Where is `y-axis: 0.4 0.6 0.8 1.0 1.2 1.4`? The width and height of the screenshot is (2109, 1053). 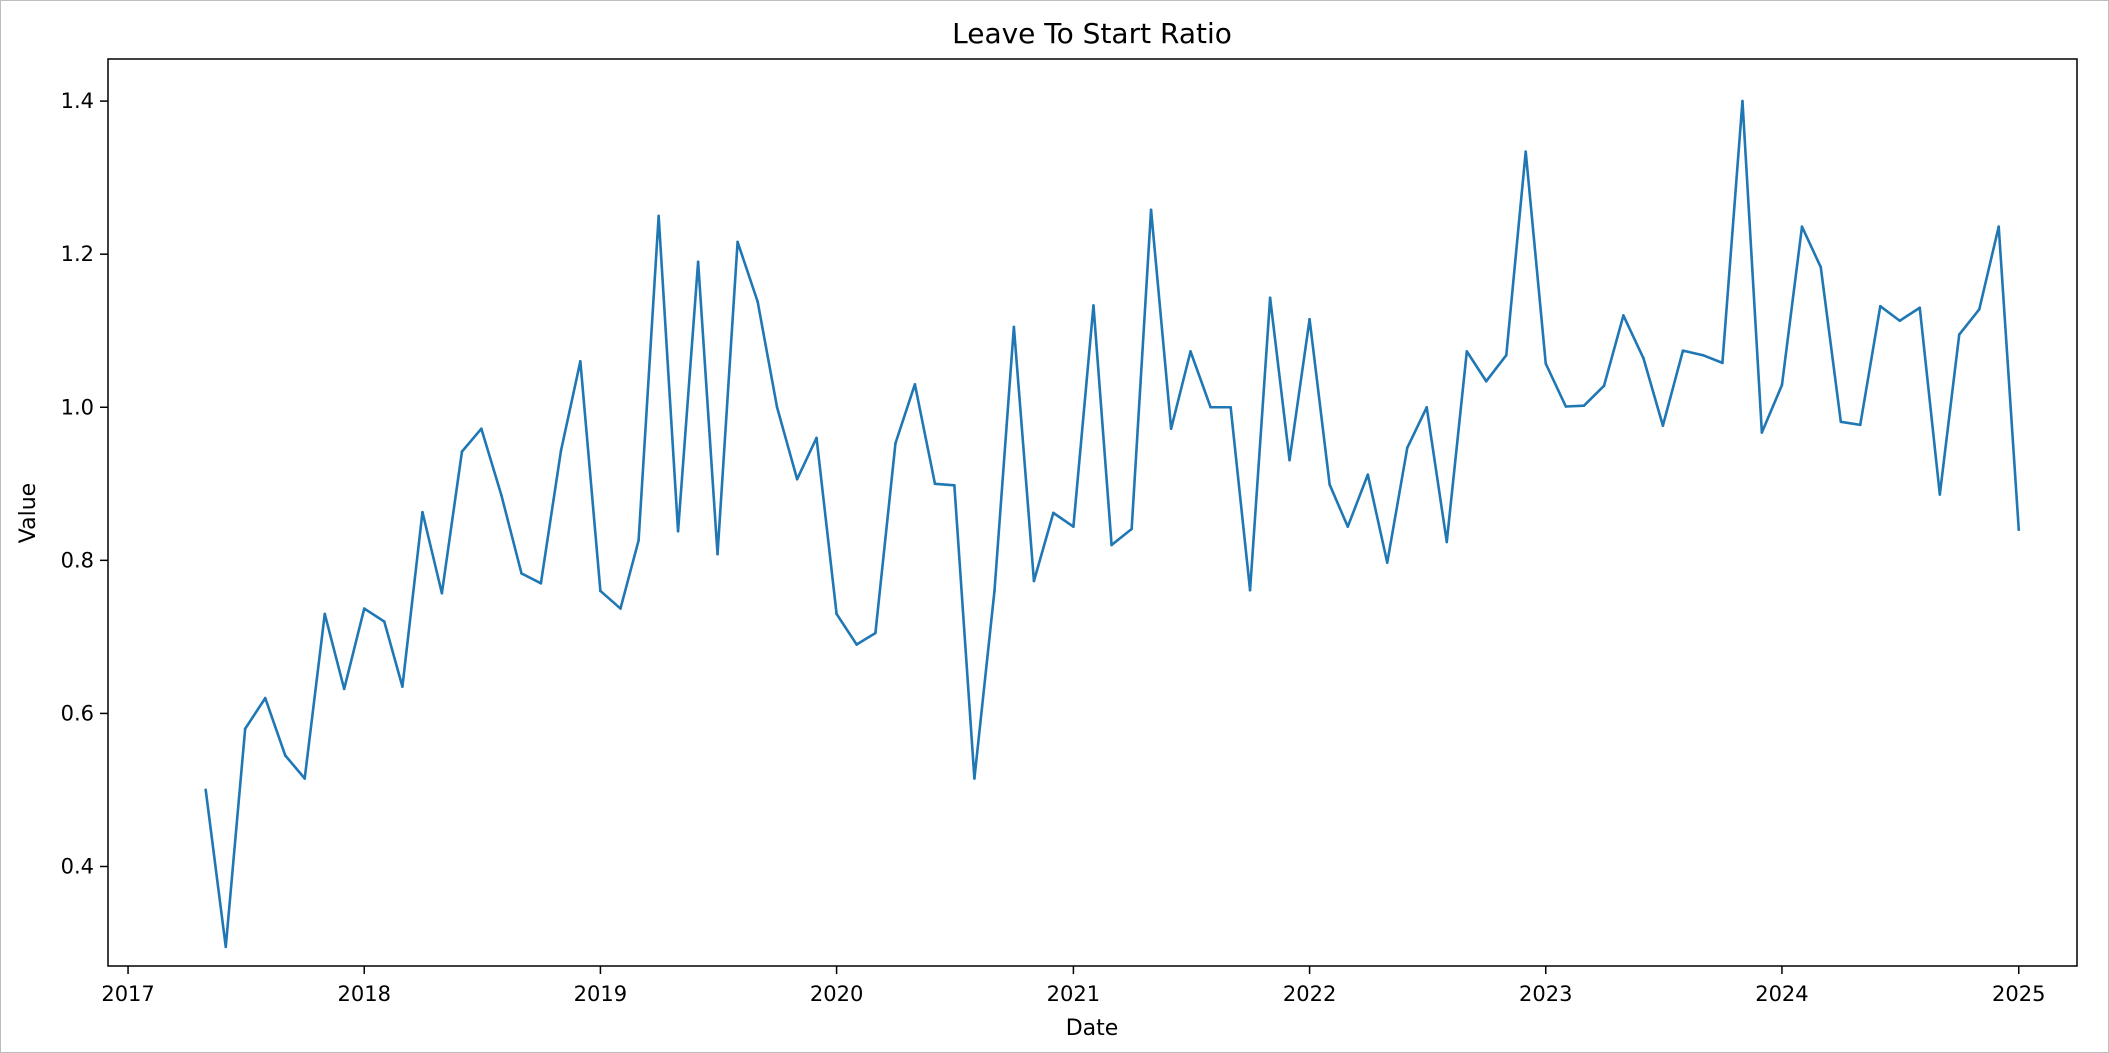 y-axis: 0.4 0.6 0.8 1.0 1.2 1.4 is located at coordinates (84, 483).